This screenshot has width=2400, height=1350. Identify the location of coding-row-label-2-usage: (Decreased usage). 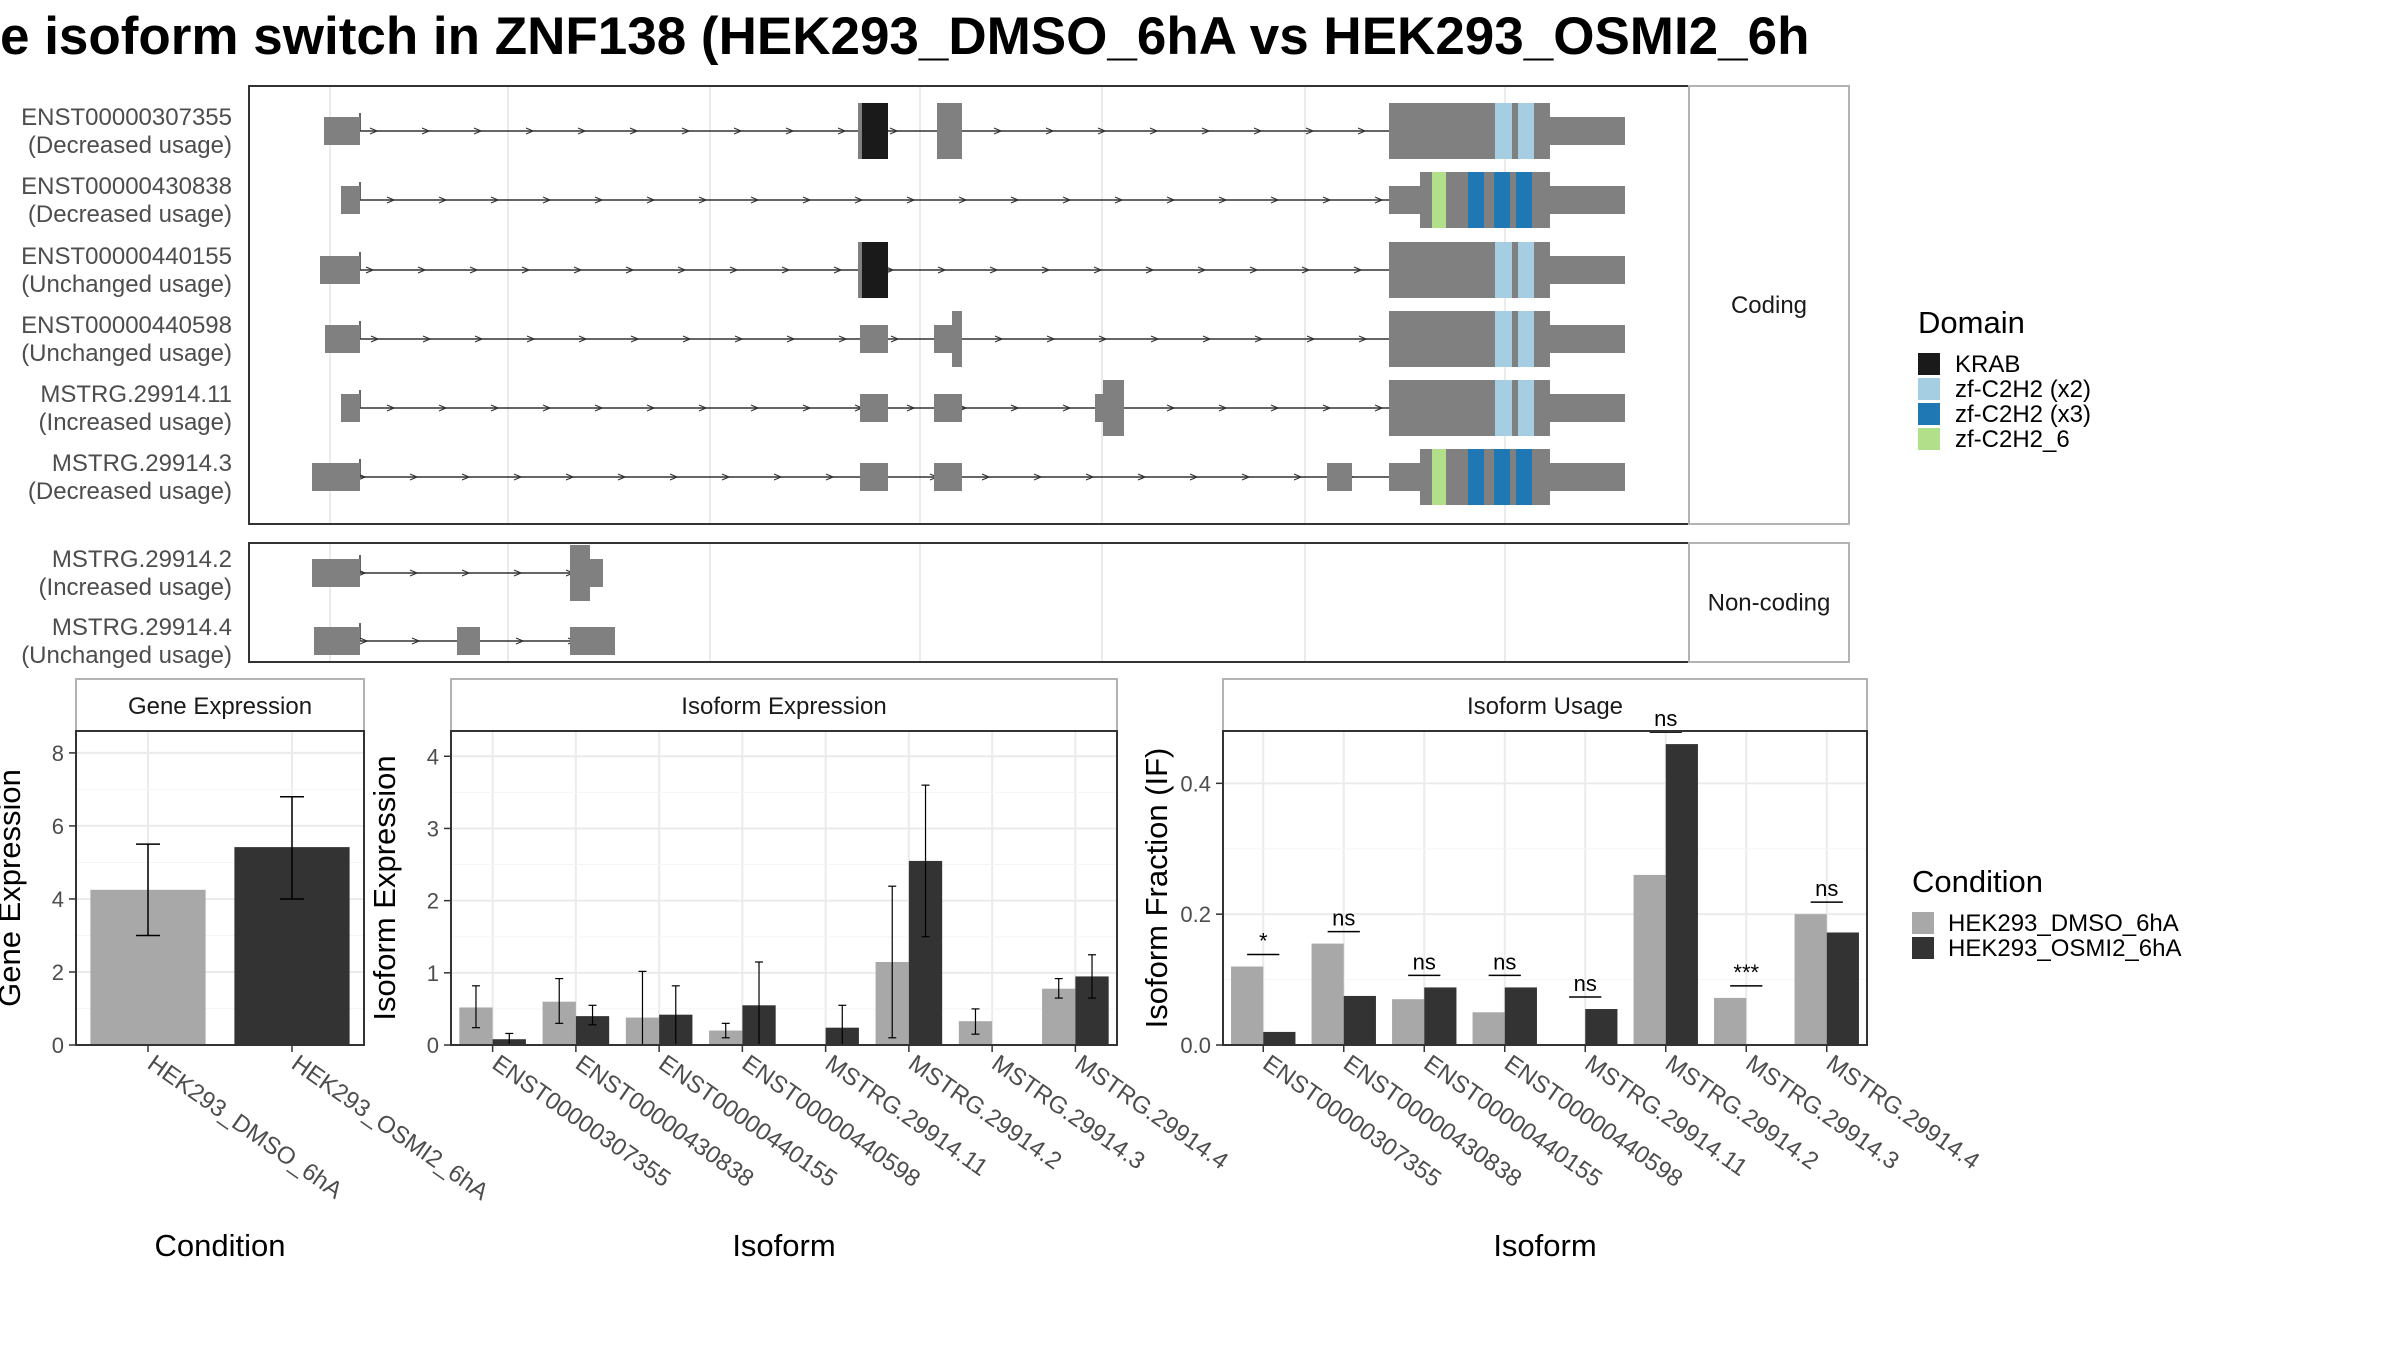
(130, 214).